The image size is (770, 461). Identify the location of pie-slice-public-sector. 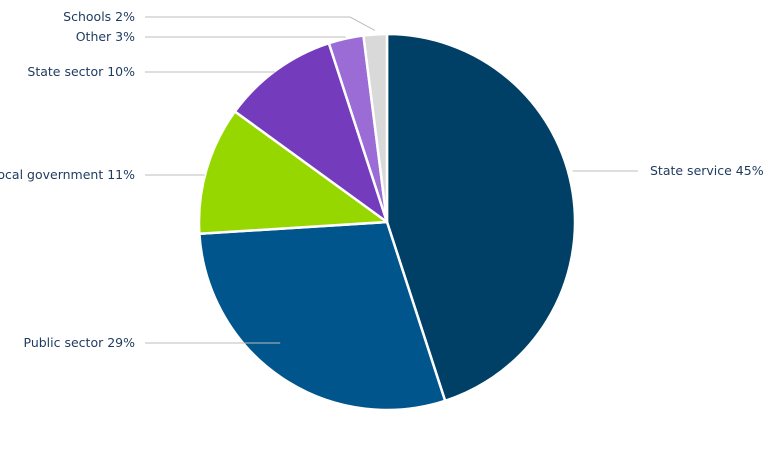
(322, 316).